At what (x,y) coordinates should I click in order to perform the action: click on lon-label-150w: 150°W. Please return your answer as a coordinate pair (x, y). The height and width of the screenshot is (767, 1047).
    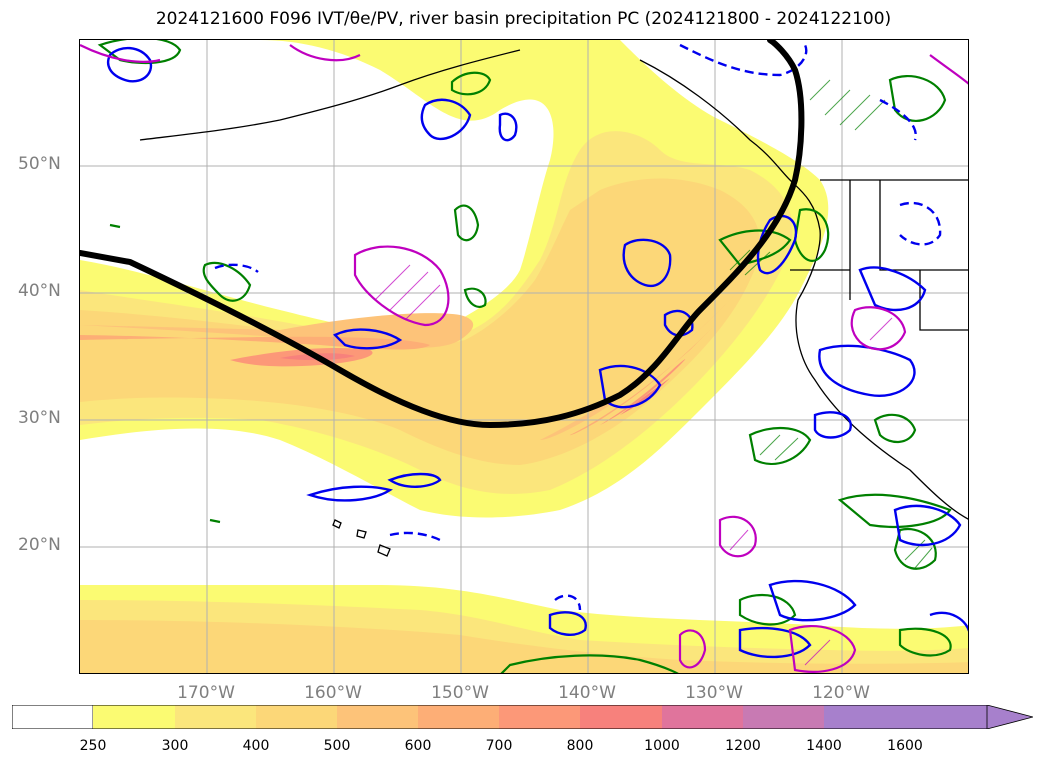
    Looking at the image, I should click on (460, 693).